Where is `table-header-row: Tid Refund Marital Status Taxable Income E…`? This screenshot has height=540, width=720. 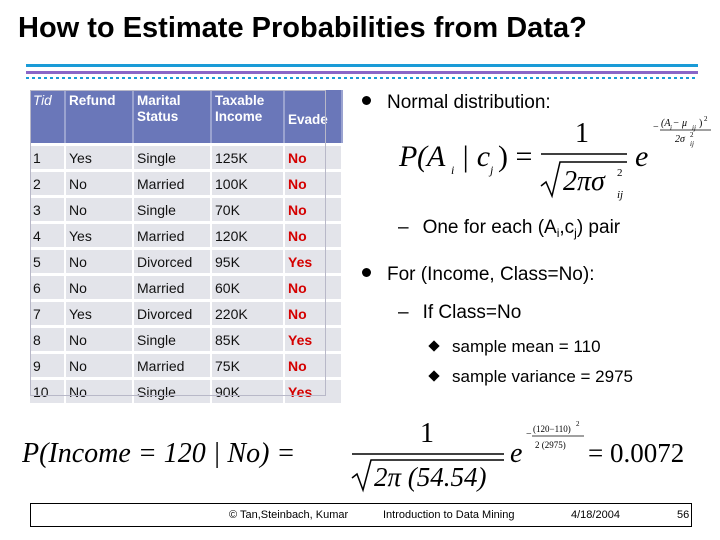
table-header-row: Tid Refund Marital Status Taxable Income E… is located at coordinates (186, 117).